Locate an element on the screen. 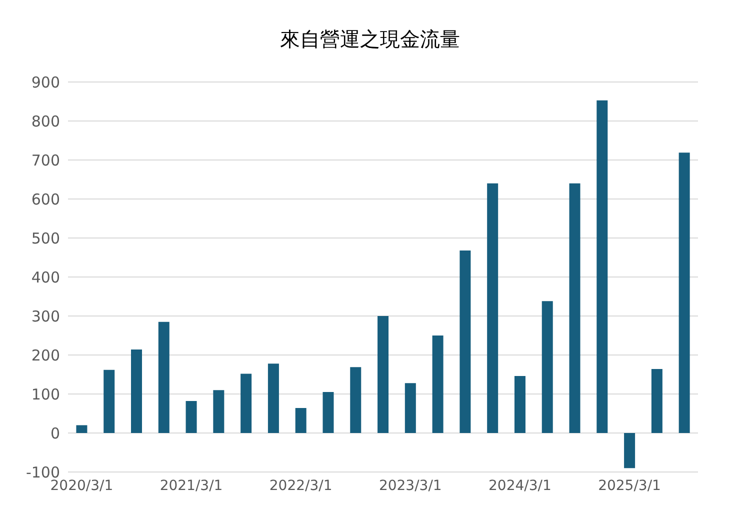 This screenshot has width=740, height=505. y-tick-label: 800 is located at coordinates (45, 121).